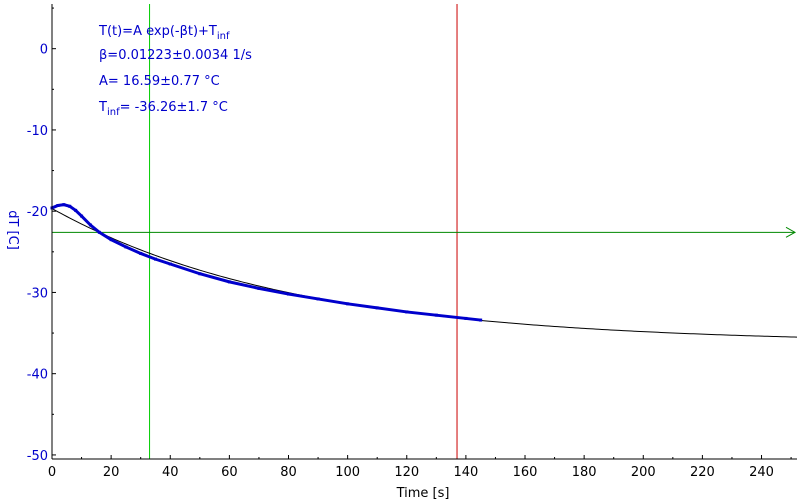 The width and height of the screenshot is (800, 504). What do you see at coordinates (791, 232) in the screenshot?
I see `cursor-arrow-icon` at bounding box center [791, 232].